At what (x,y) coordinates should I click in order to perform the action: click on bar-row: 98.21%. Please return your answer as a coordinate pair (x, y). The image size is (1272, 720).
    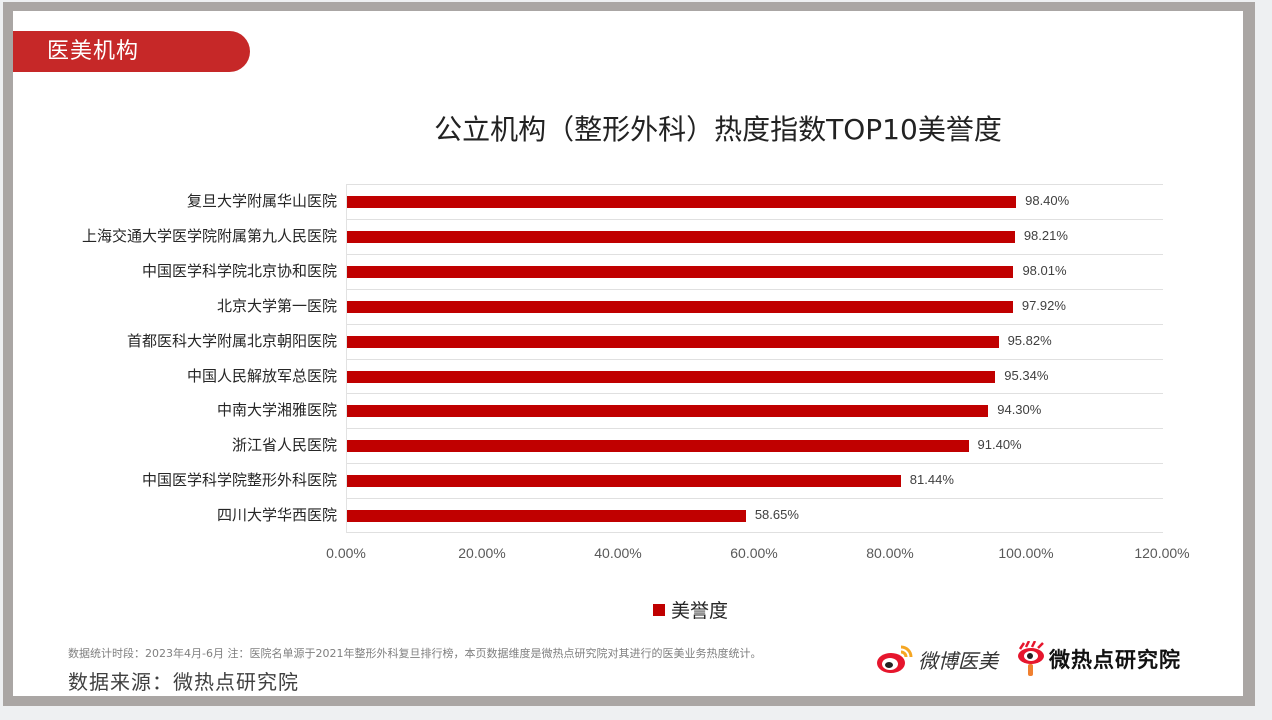
    Looking at the image, I should click on (755, 236).